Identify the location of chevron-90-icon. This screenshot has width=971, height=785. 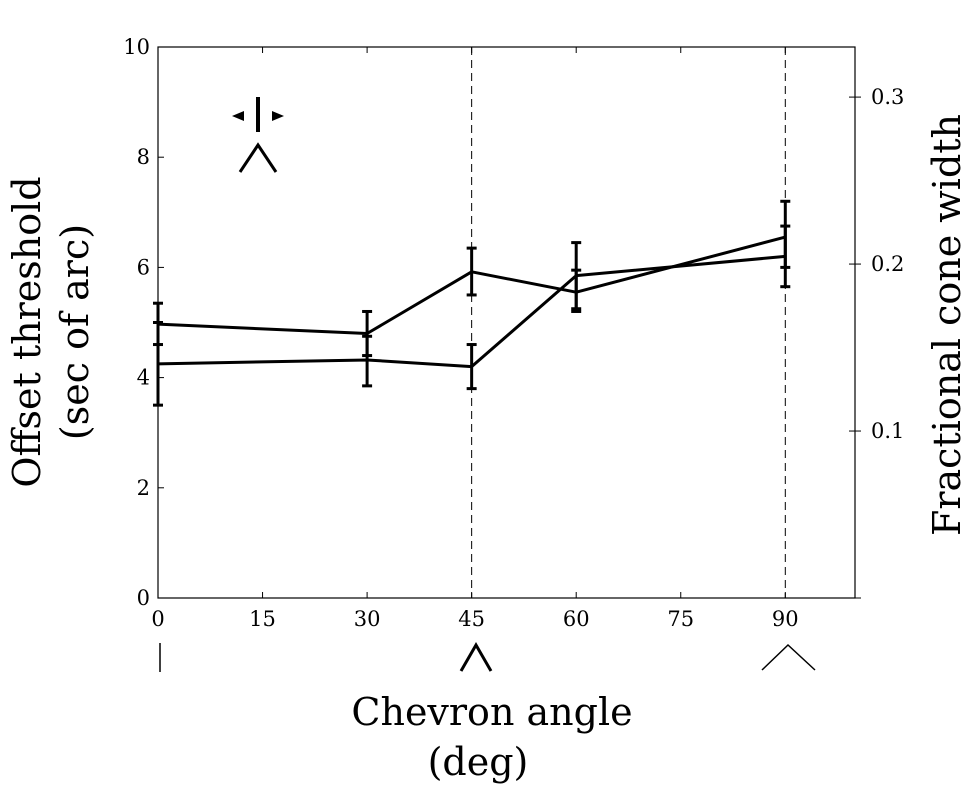
(788, 657).